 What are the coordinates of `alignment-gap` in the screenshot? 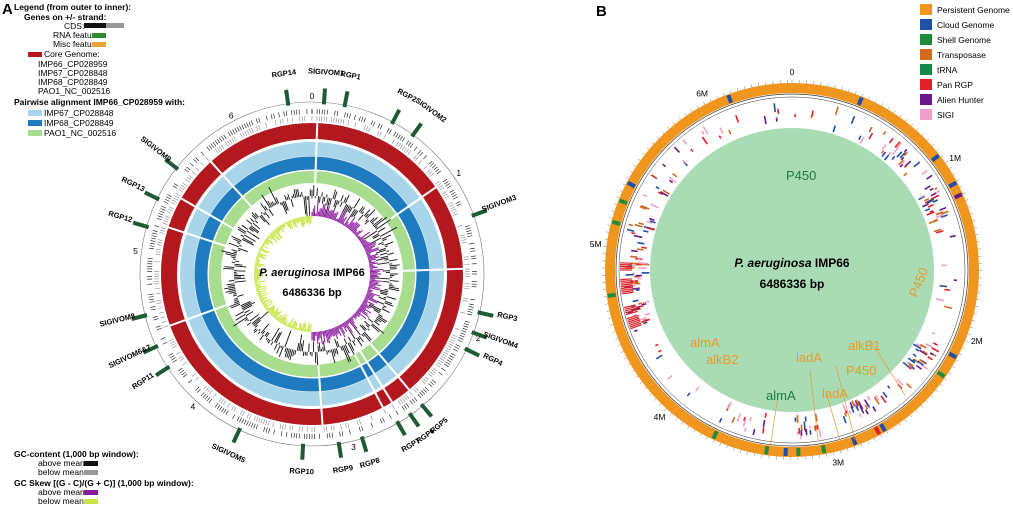 It's located at (376, 376).